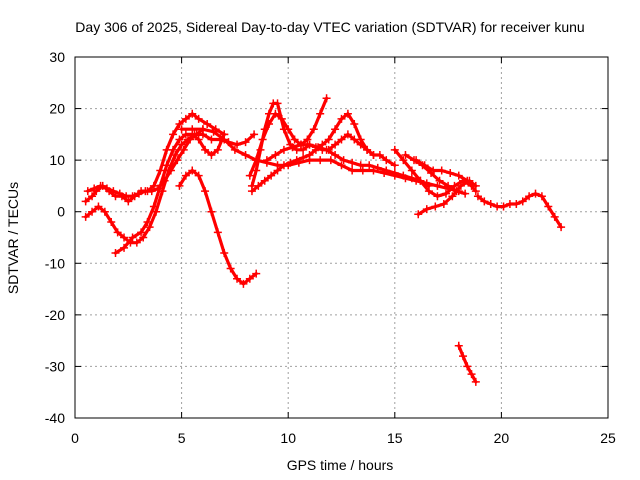  What do you see at coordinates (55, 315) in the screenshot?
I see `y-tick-label: -20` at bounding box center [55, 315].